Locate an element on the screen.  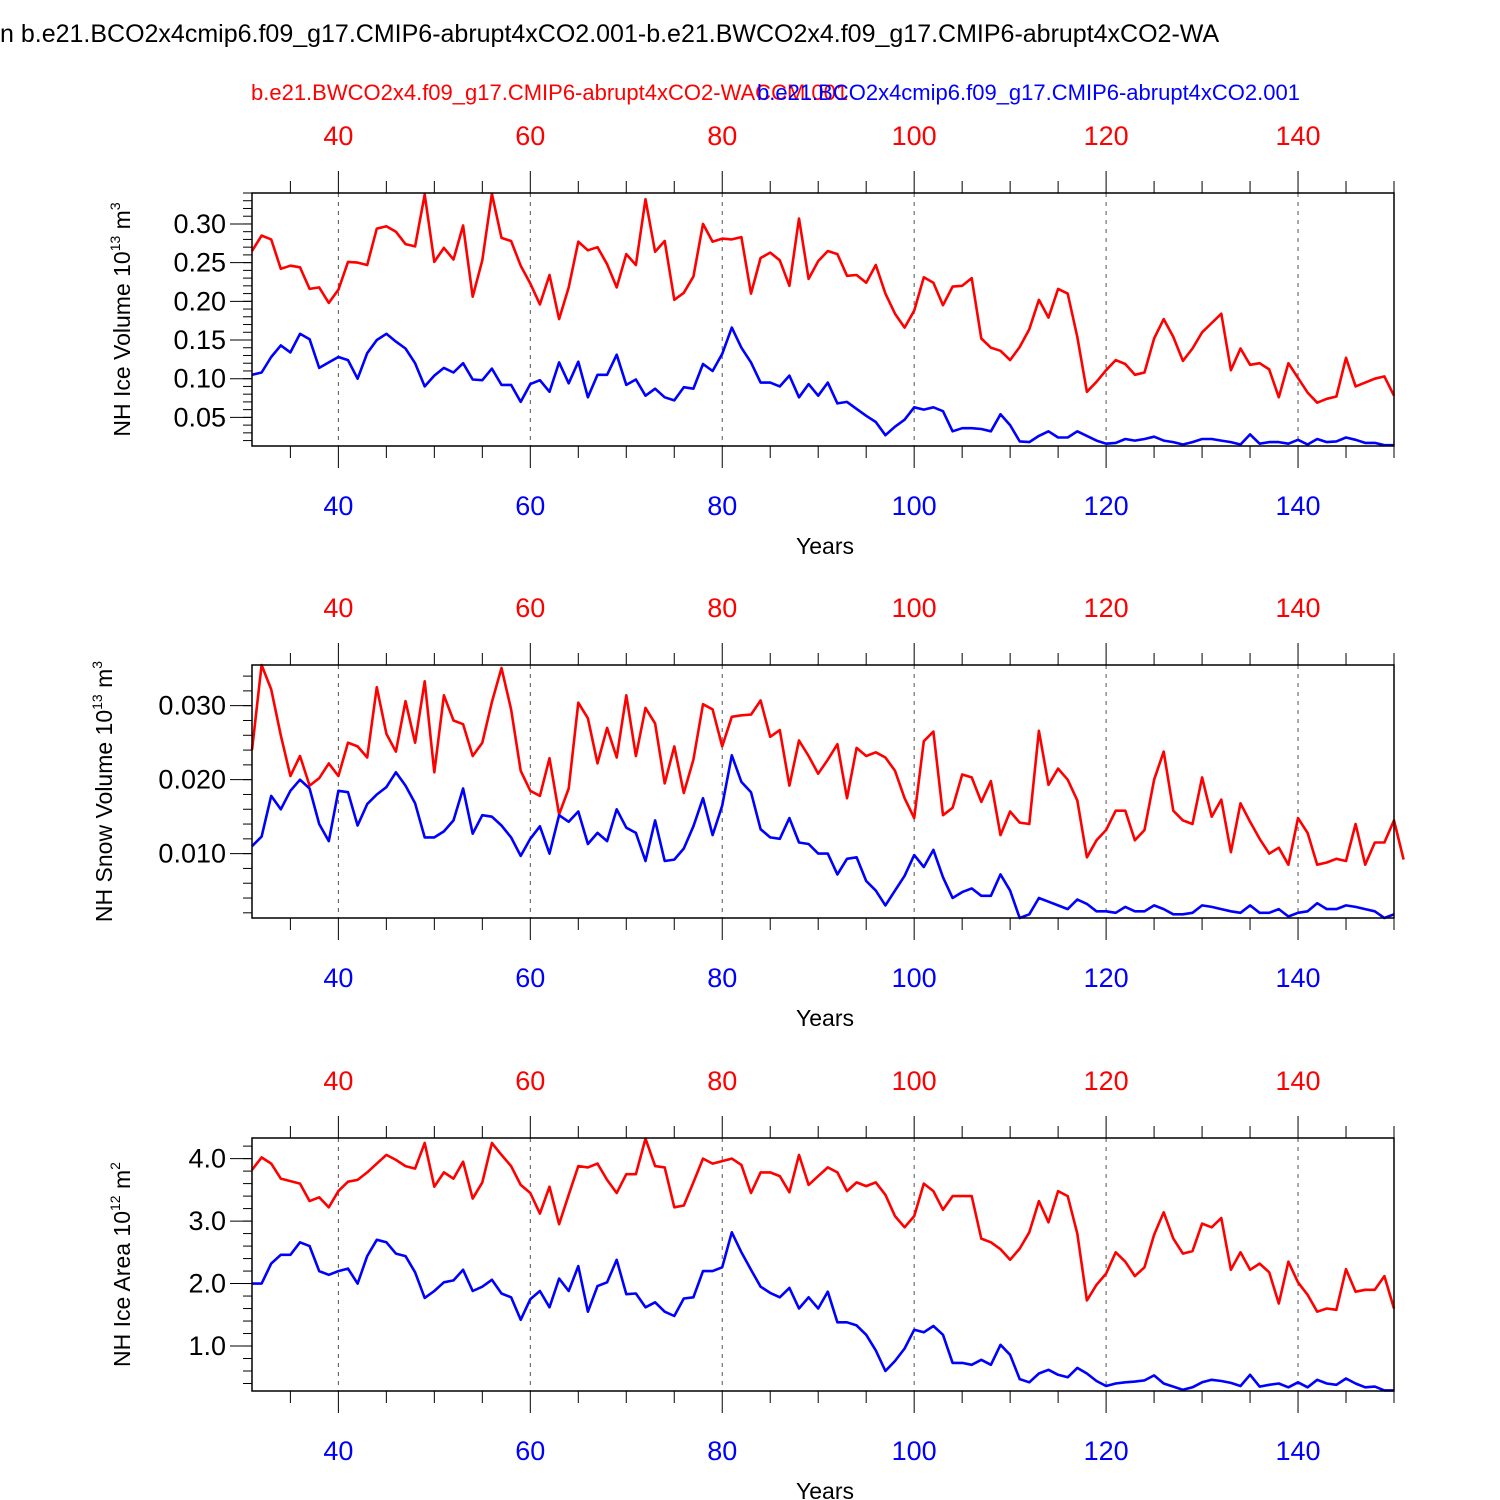
y-axis-label-part: NH Ice Volume 10 is located at coordinates (122, 343).